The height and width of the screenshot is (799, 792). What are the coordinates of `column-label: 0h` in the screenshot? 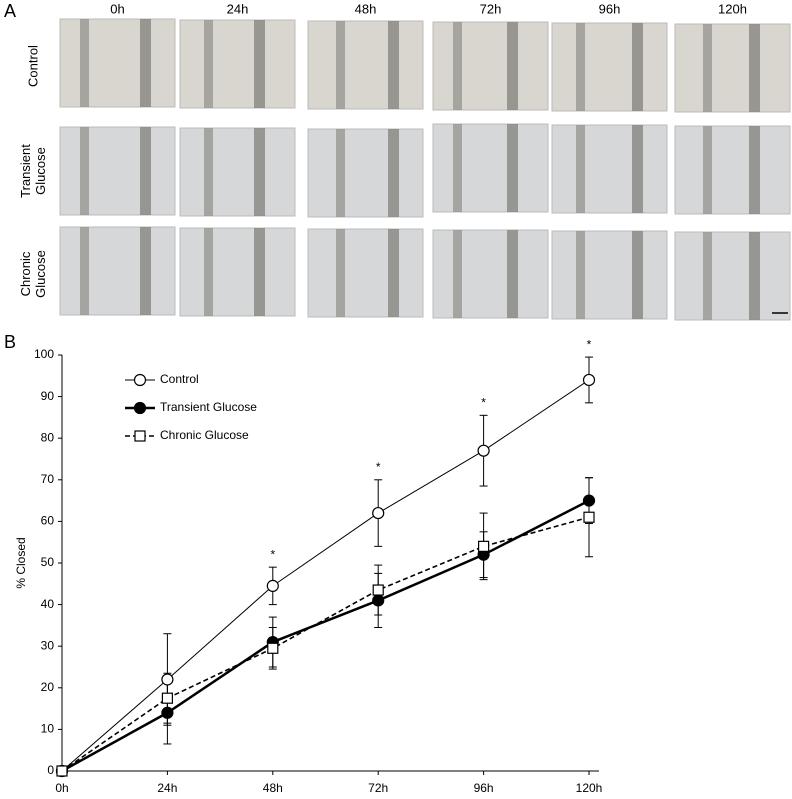 It's located at (117, 8).